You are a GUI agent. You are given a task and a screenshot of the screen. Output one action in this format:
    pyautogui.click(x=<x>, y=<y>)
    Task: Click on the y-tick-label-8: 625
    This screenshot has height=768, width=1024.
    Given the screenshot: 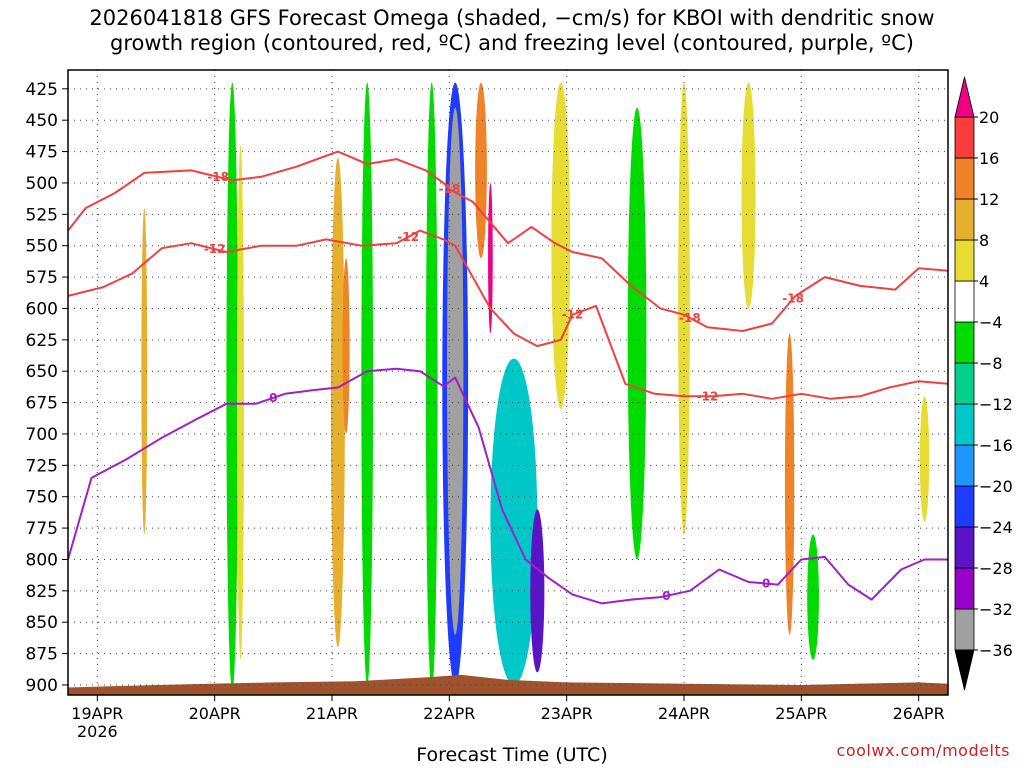 What is the action you would take?
    pyautogui.click(x=42, y=341)
    